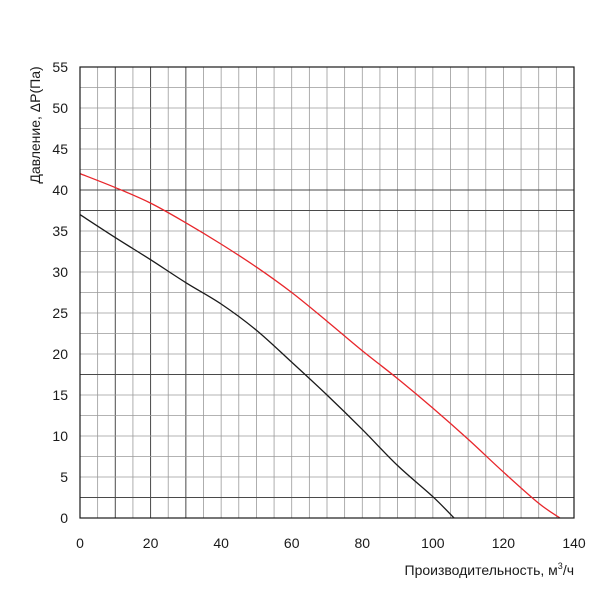 Image resolution: width=600 pixels, height=600 pixels. Describe the element at coordinates (221, 543) in the screenshot. I see `x-tick-label: 40` at that location.